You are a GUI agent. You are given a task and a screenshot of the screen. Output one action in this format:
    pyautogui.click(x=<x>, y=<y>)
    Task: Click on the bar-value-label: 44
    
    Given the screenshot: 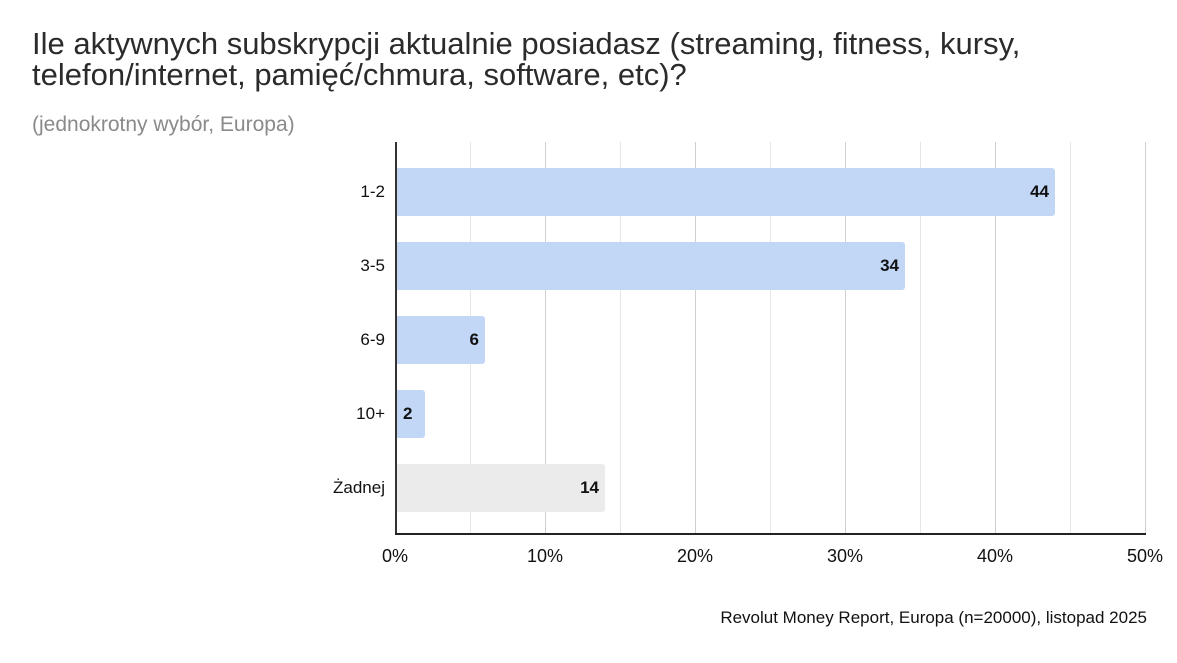 What is the action you would take?
    pyautogui.click(x=1039, y=191)
    